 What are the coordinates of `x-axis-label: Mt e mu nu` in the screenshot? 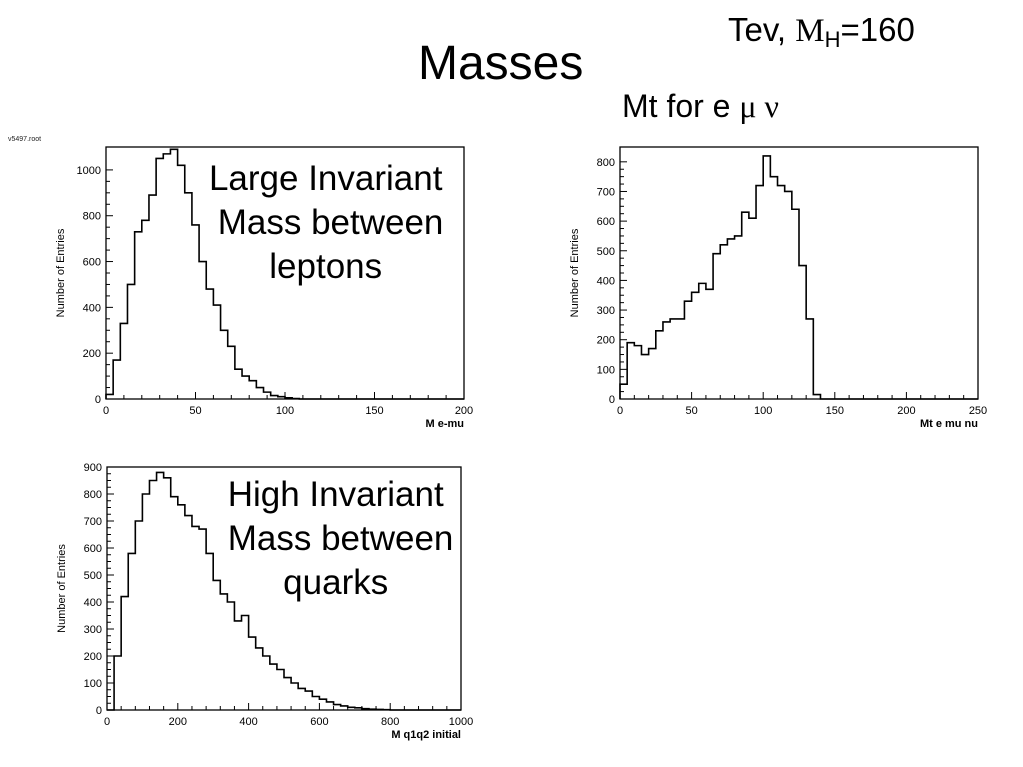 It's located at (949, 424).